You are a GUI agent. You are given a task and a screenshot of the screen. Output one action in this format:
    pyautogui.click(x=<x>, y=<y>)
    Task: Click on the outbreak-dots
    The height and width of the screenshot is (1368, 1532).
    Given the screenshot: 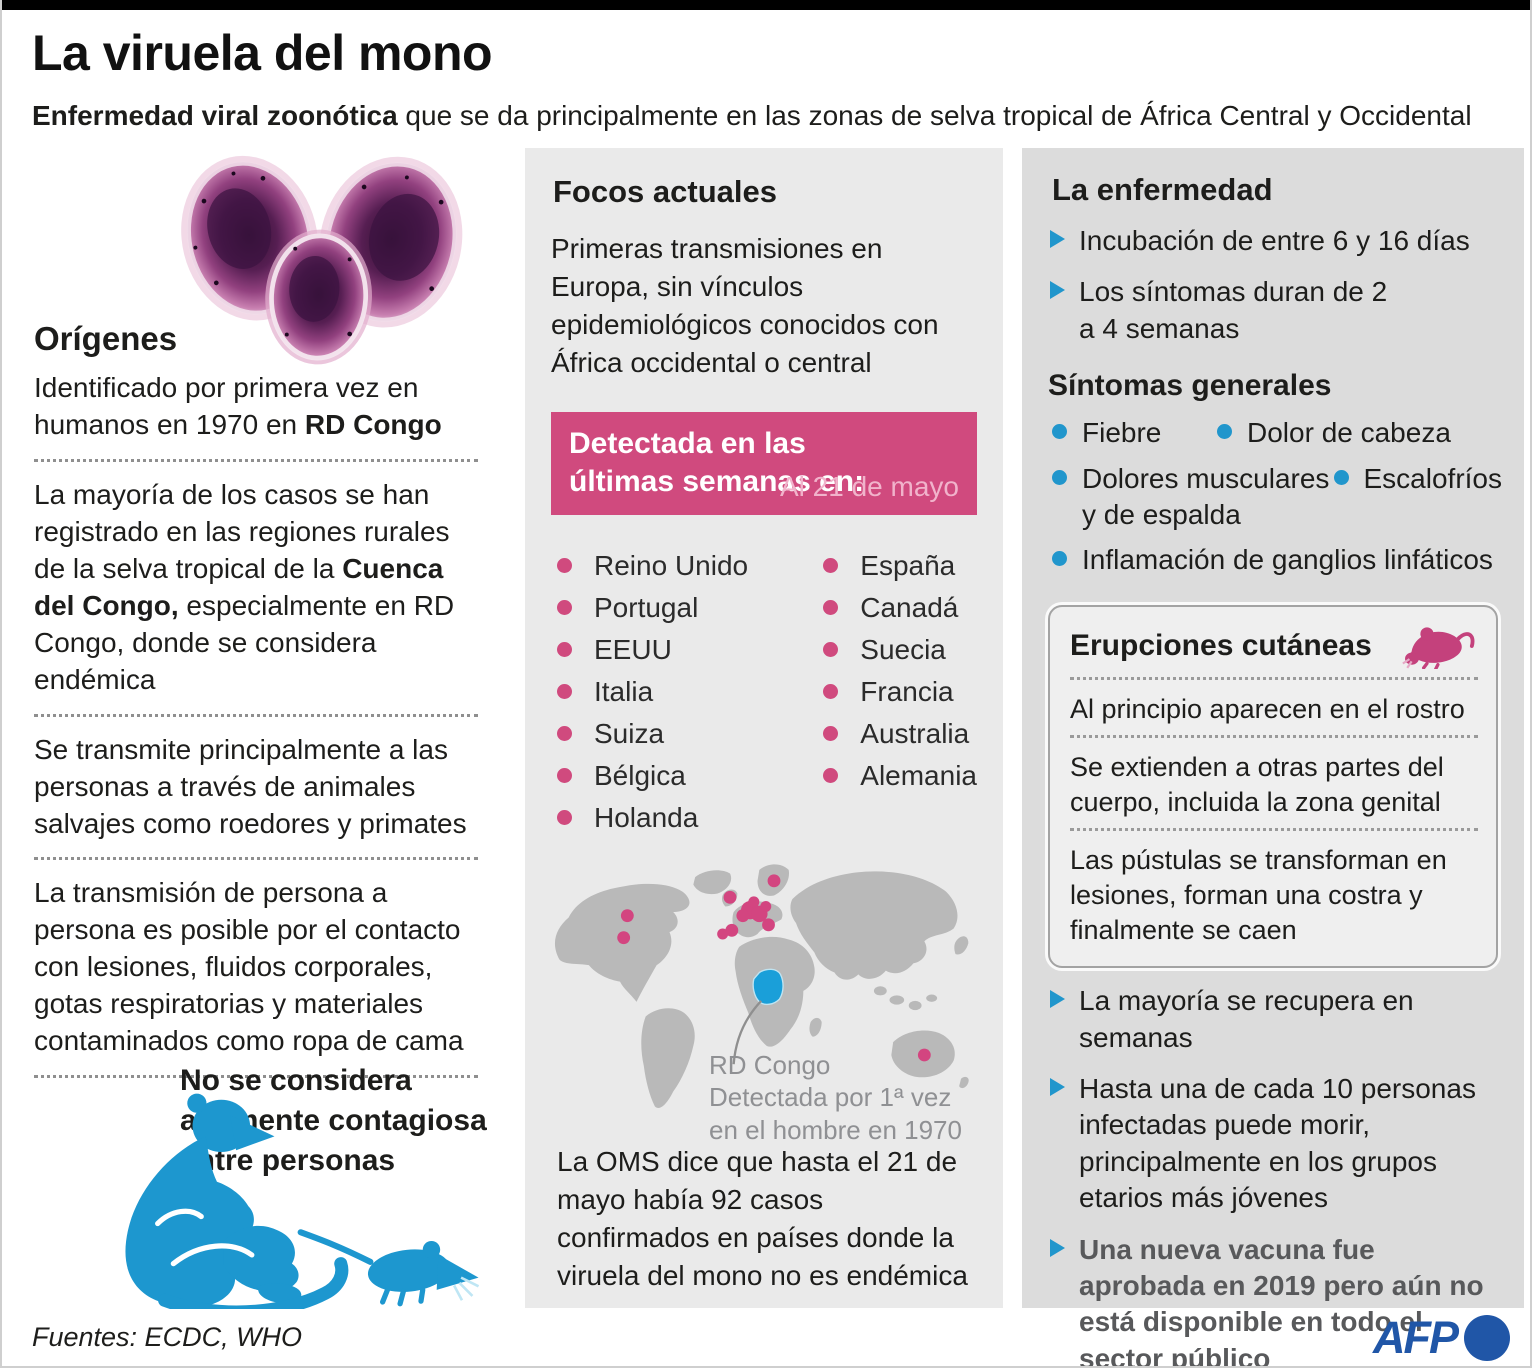 What is the action you would take?
    pyautogui.click(x=774, y=967)
    